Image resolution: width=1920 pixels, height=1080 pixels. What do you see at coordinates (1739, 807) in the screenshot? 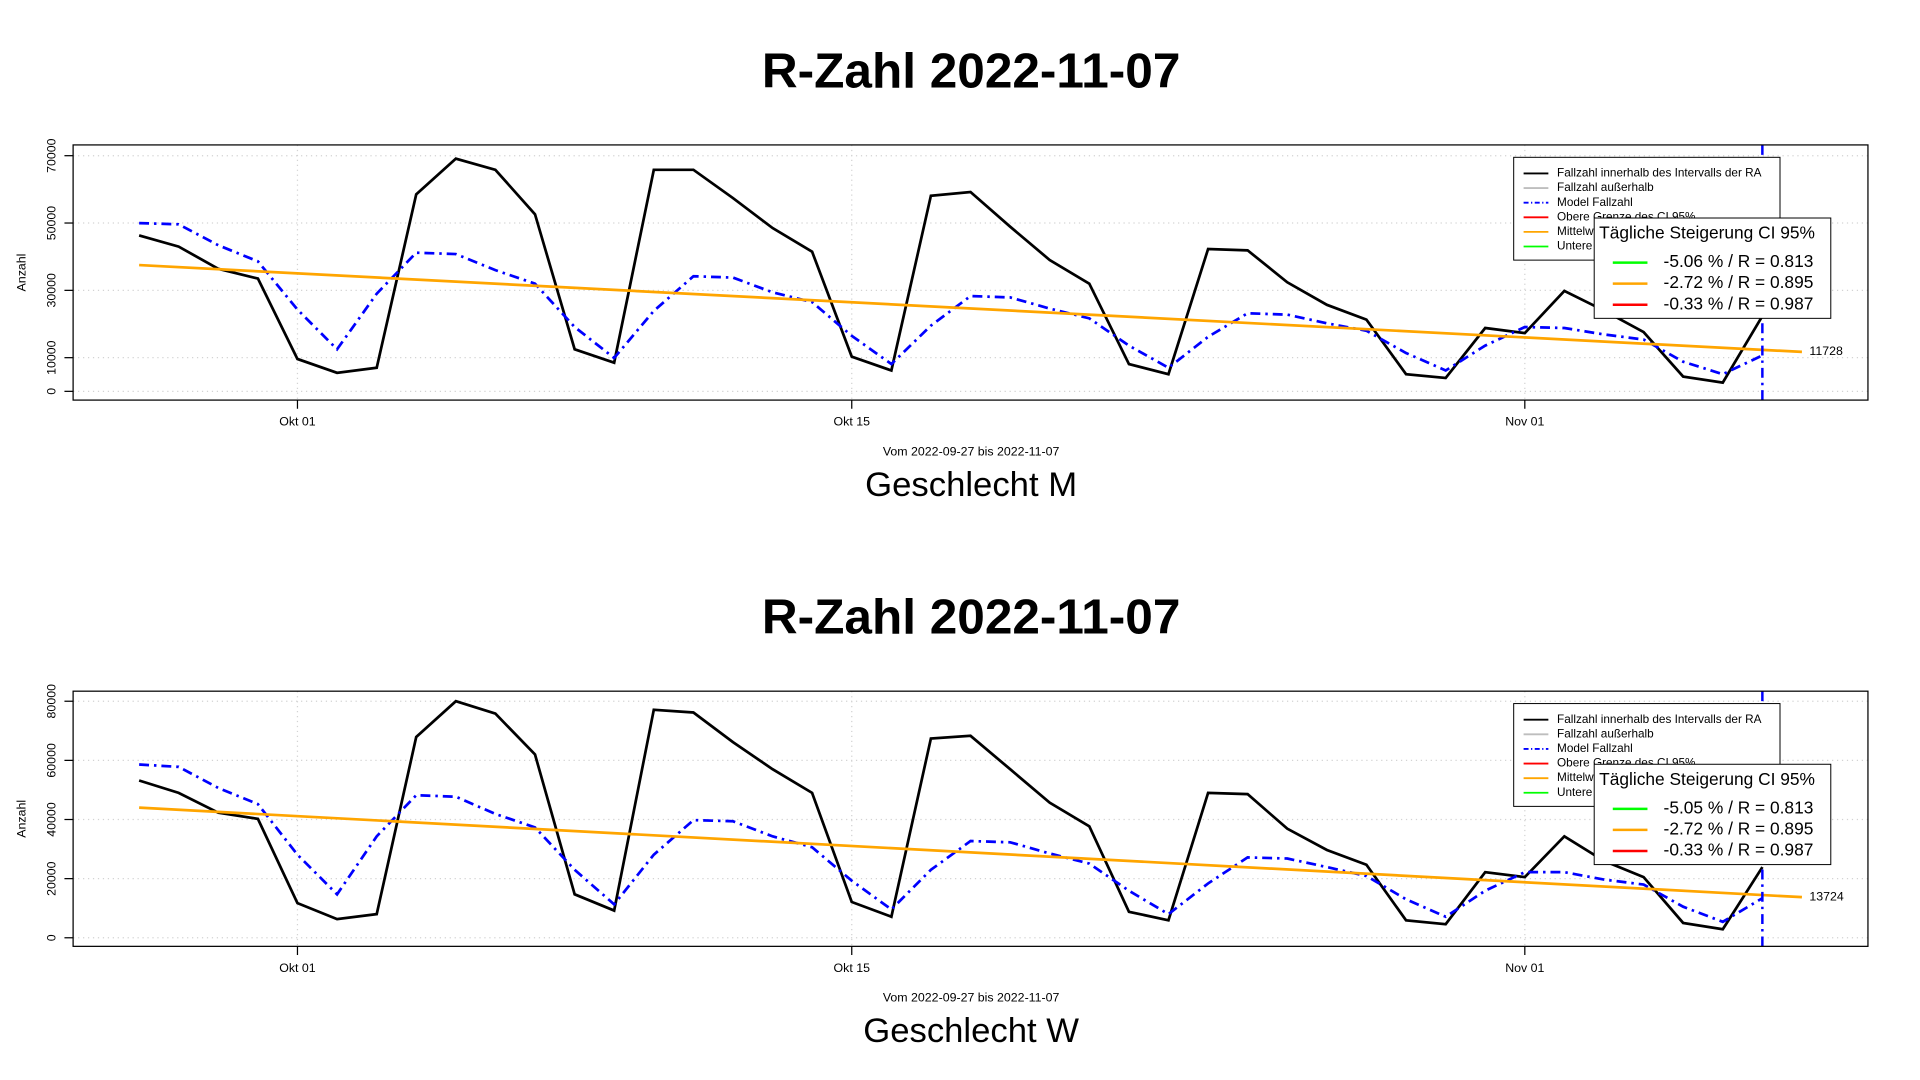
I see `ci-legend-label: -5.05 % / R = 0.813` at bounding box center [1739, 807].